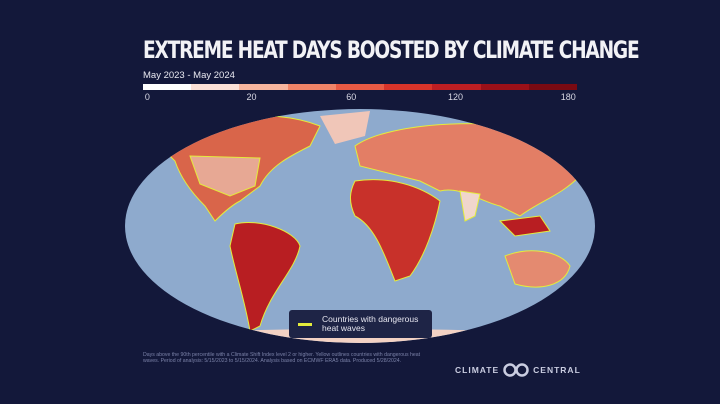  I want to click on map-legend: Countries with dangerous heat waves, so click(360, 324).